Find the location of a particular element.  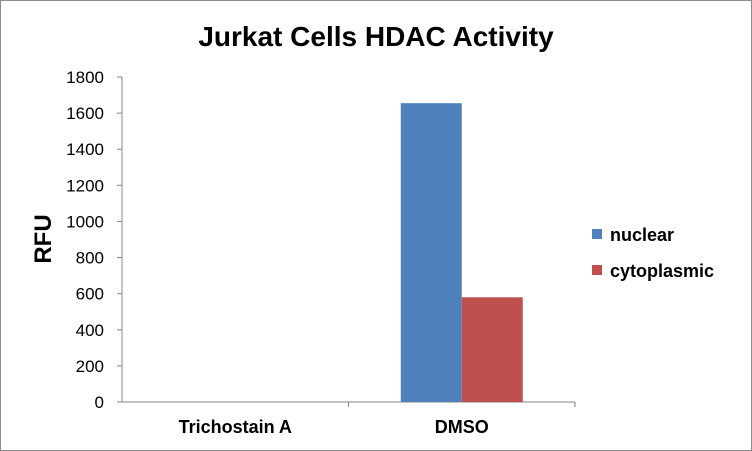

x-tick-label: Trichostain A is located at coordinates (235, 427).